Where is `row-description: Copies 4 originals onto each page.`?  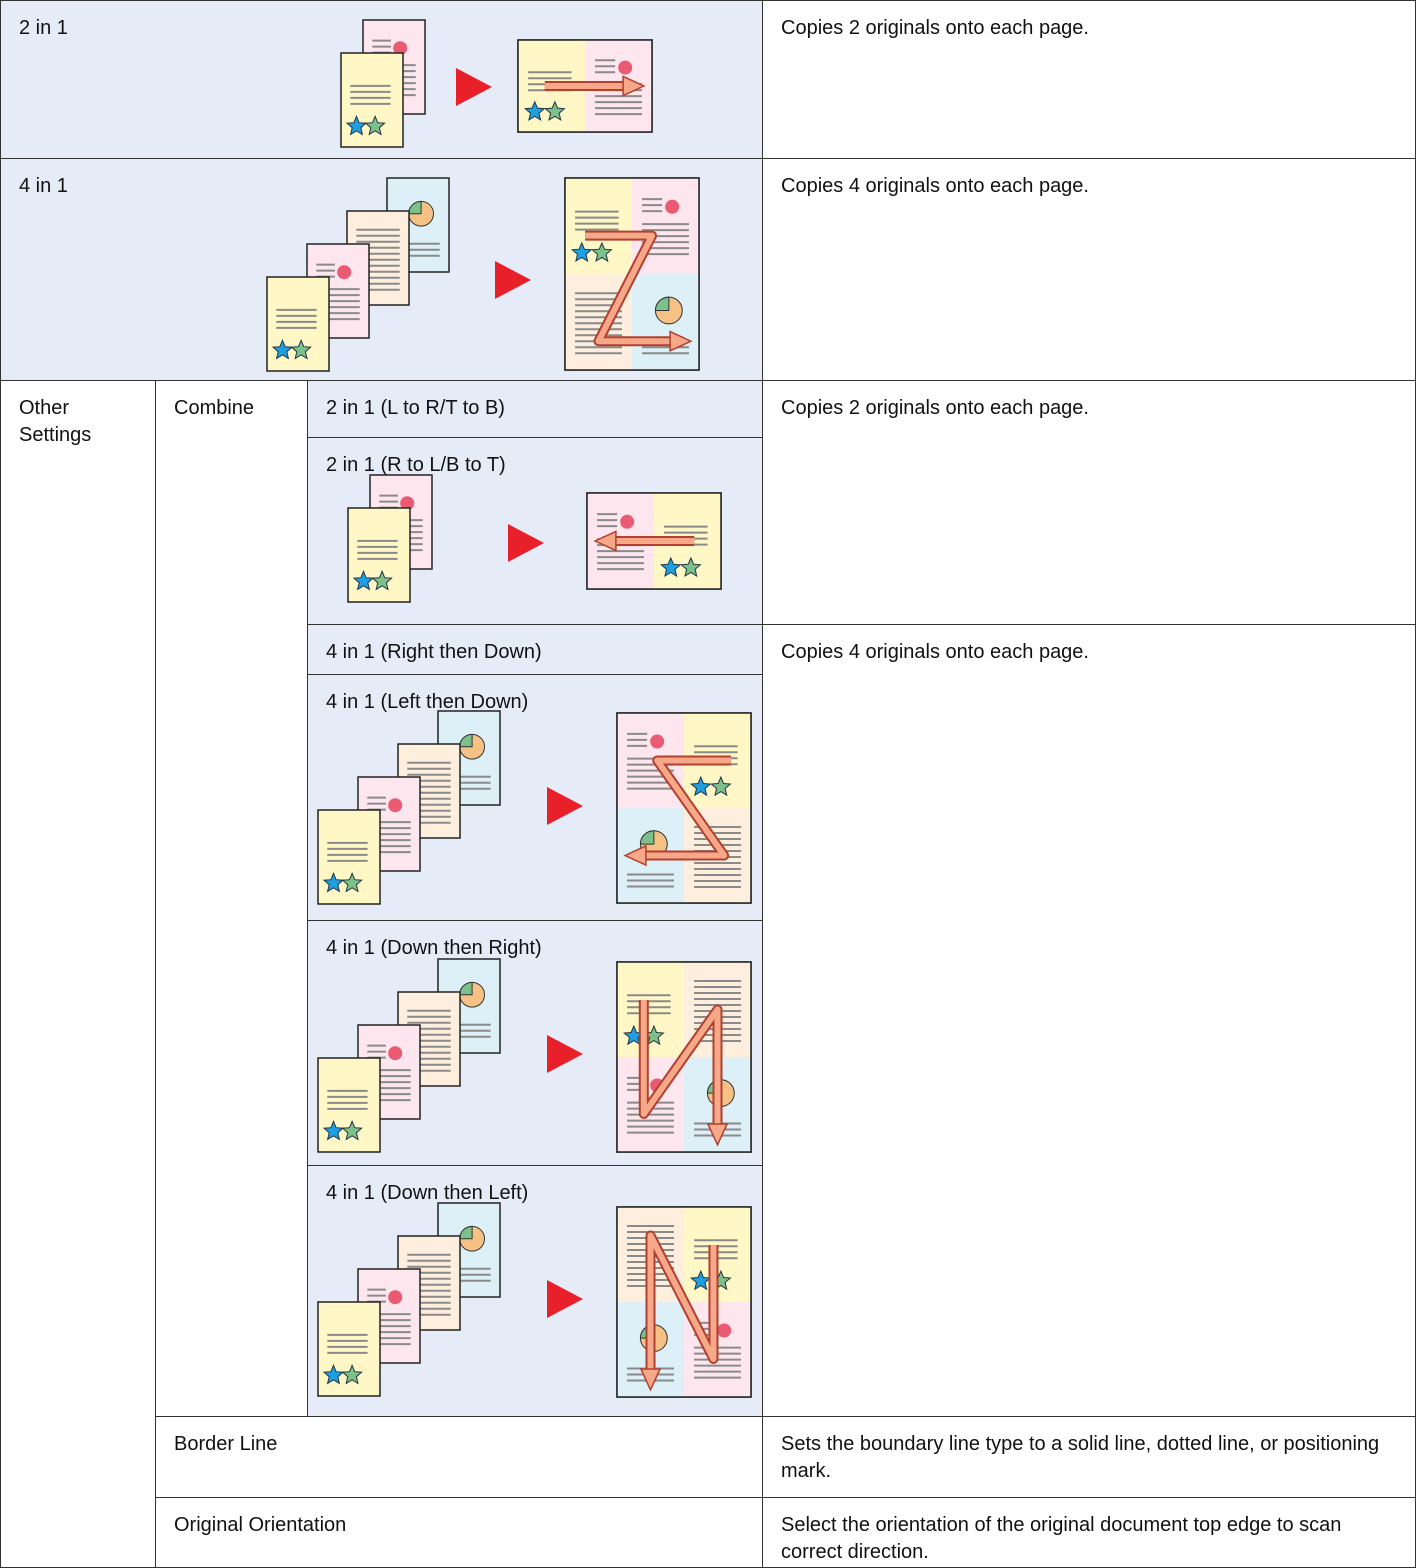 row-description: Copies 4 originals onto each page. is located at coordinates (1089, 269).